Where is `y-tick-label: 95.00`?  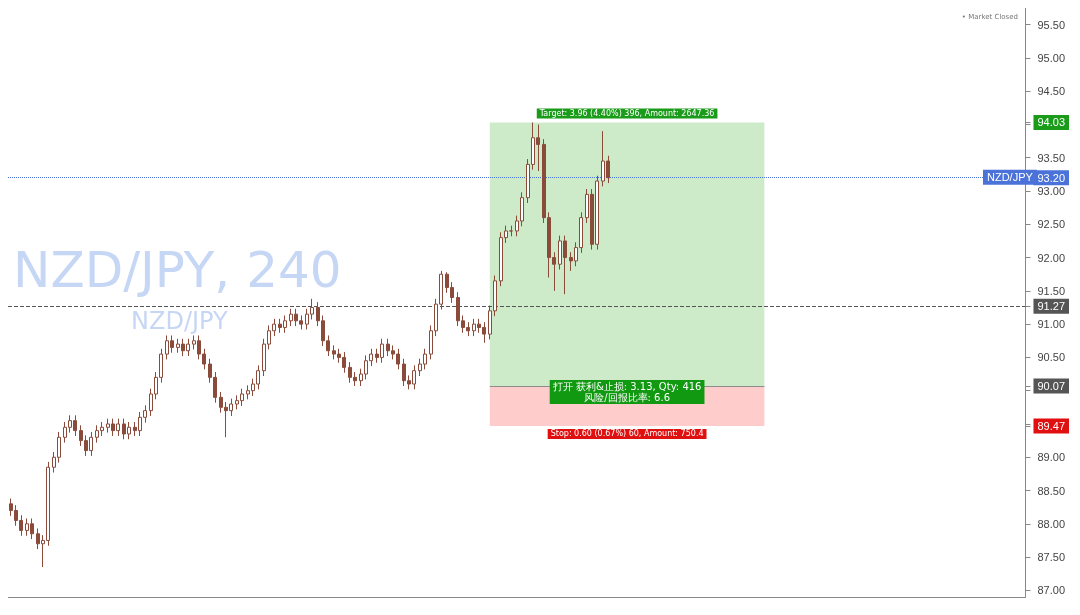 y-tick-label: 95.00 is located at coordinates (1051, 57).